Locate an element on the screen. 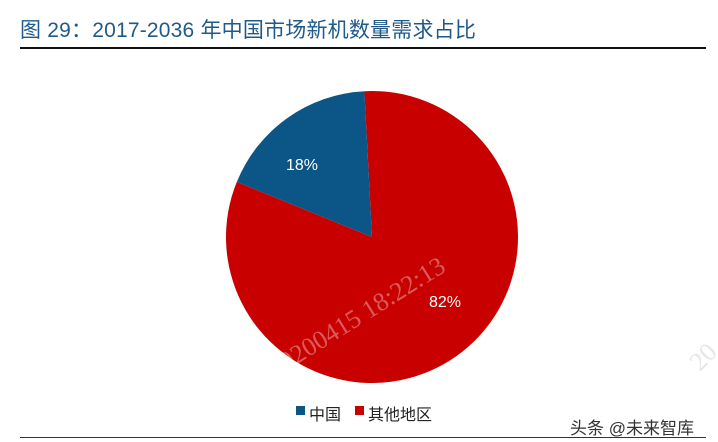 This screenshot has width=718, height=442. chart-title: 图 29：2017-2036 年中国市场新机数量需求占比 is located at coordinates (248, 30).